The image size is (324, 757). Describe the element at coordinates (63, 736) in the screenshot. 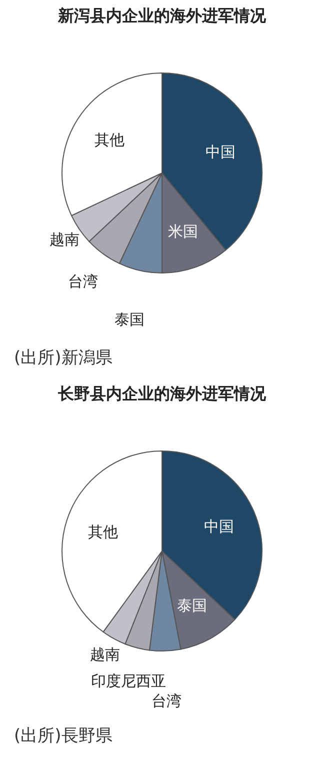

I see `text: (出所)長野県` at that location.